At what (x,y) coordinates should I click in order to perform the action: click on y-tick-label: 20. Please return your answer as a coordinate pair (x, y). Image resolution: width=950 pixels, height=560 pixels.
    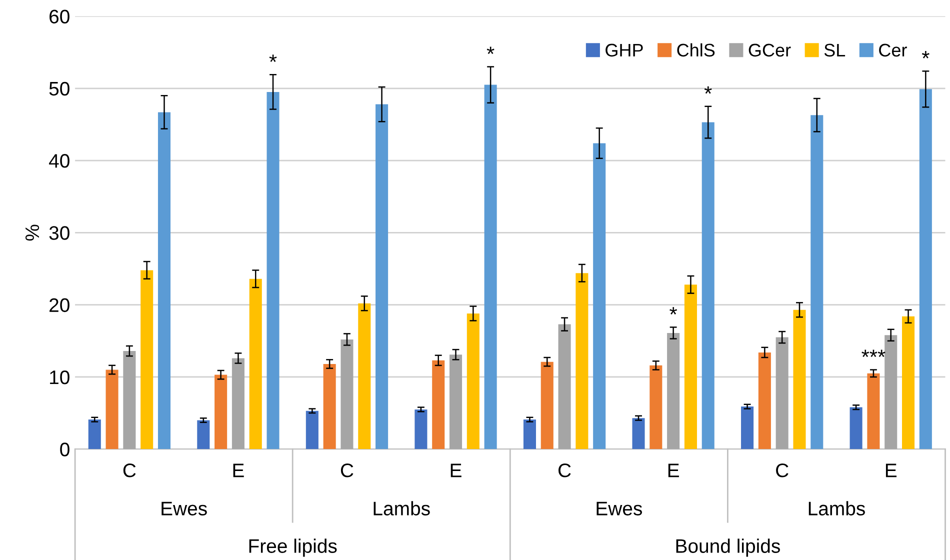
    Looking at the image, I should click on (60, 305).